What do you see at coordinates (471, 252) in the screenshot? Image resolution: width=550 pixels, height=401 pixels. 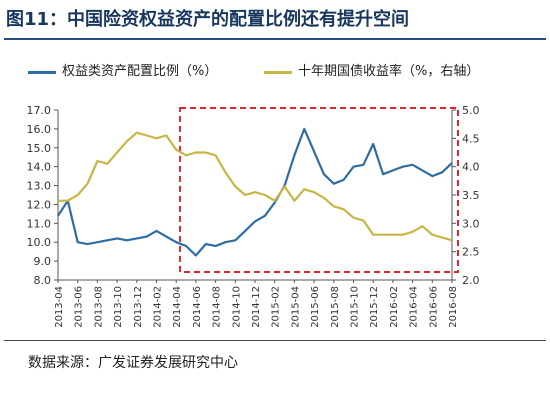 I see `y-right-tick-label: 2.5` at bounding box center [471, 252].